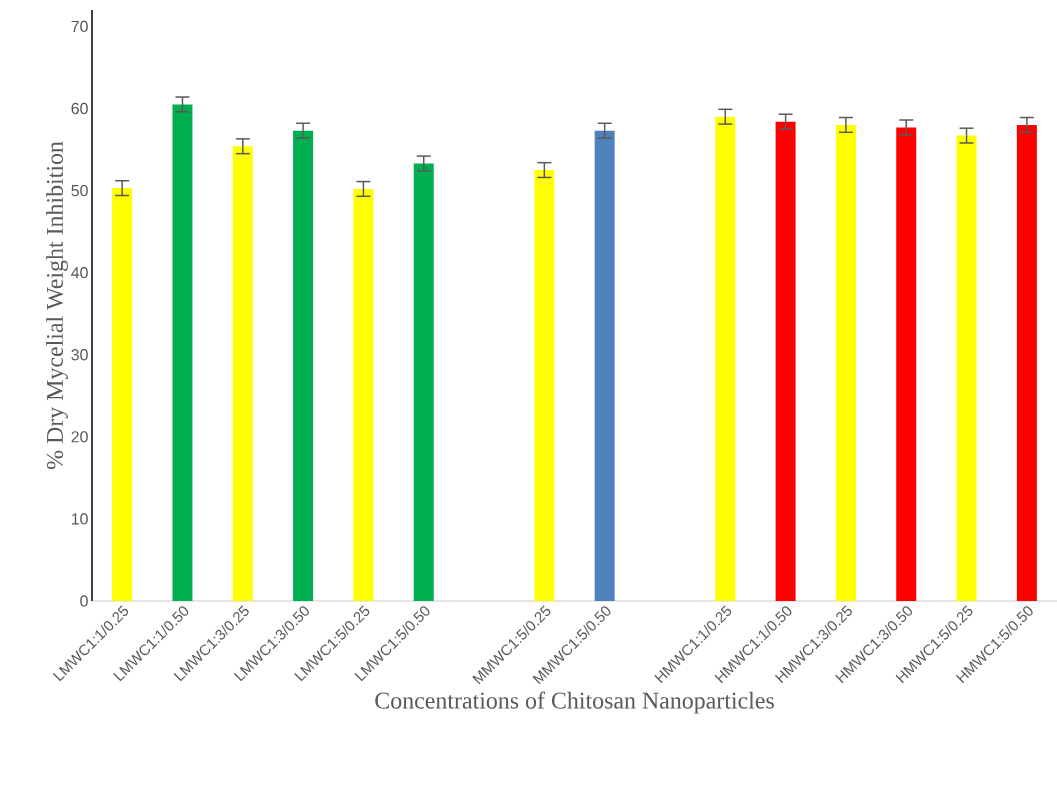  I want to click on y-tick-label: 70, so click(79, 26).